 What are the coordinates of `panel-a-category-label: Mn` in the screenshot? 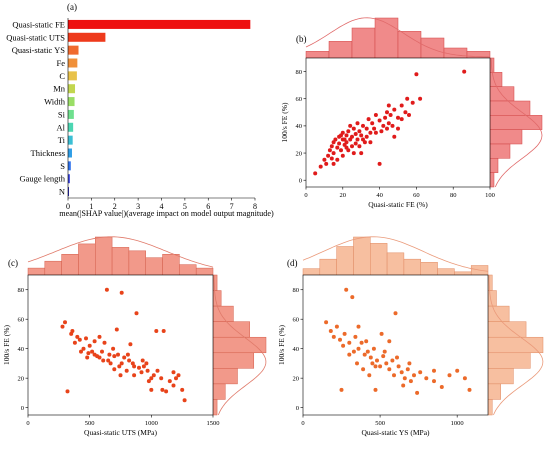 It's located at (59, 89).